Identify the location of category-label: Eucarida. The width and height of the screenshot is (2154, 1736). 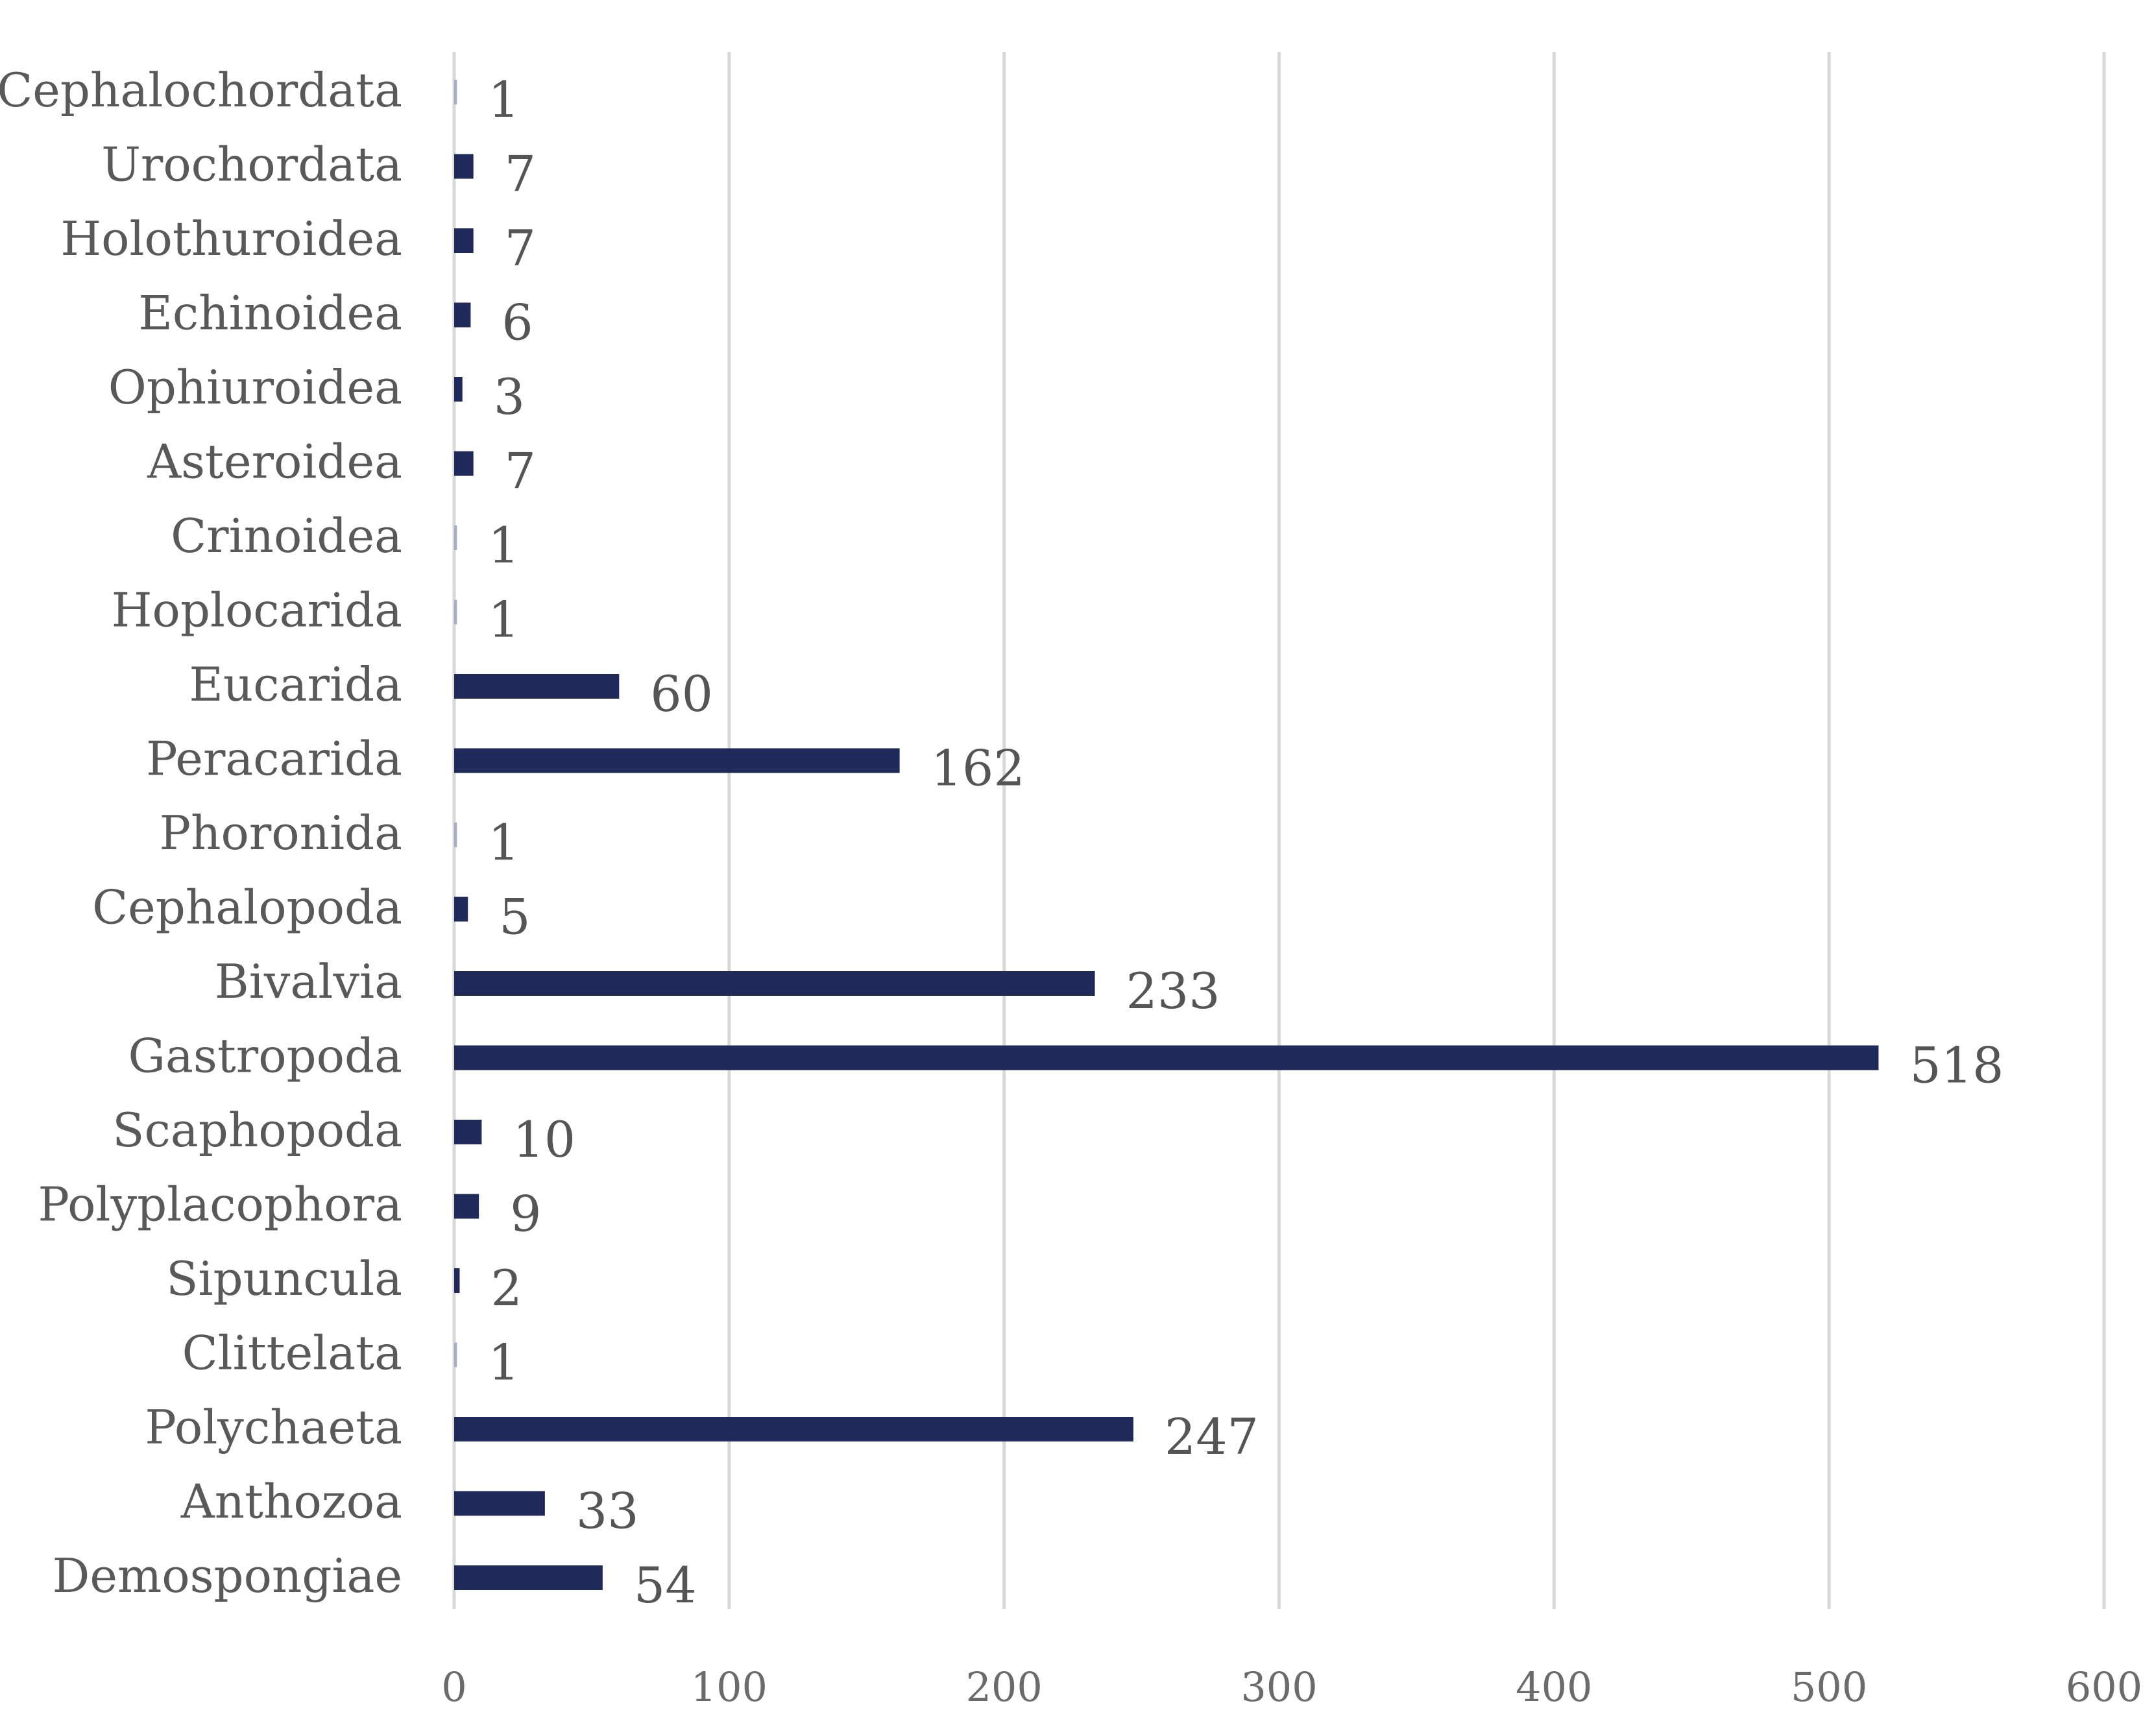
(295, 684).